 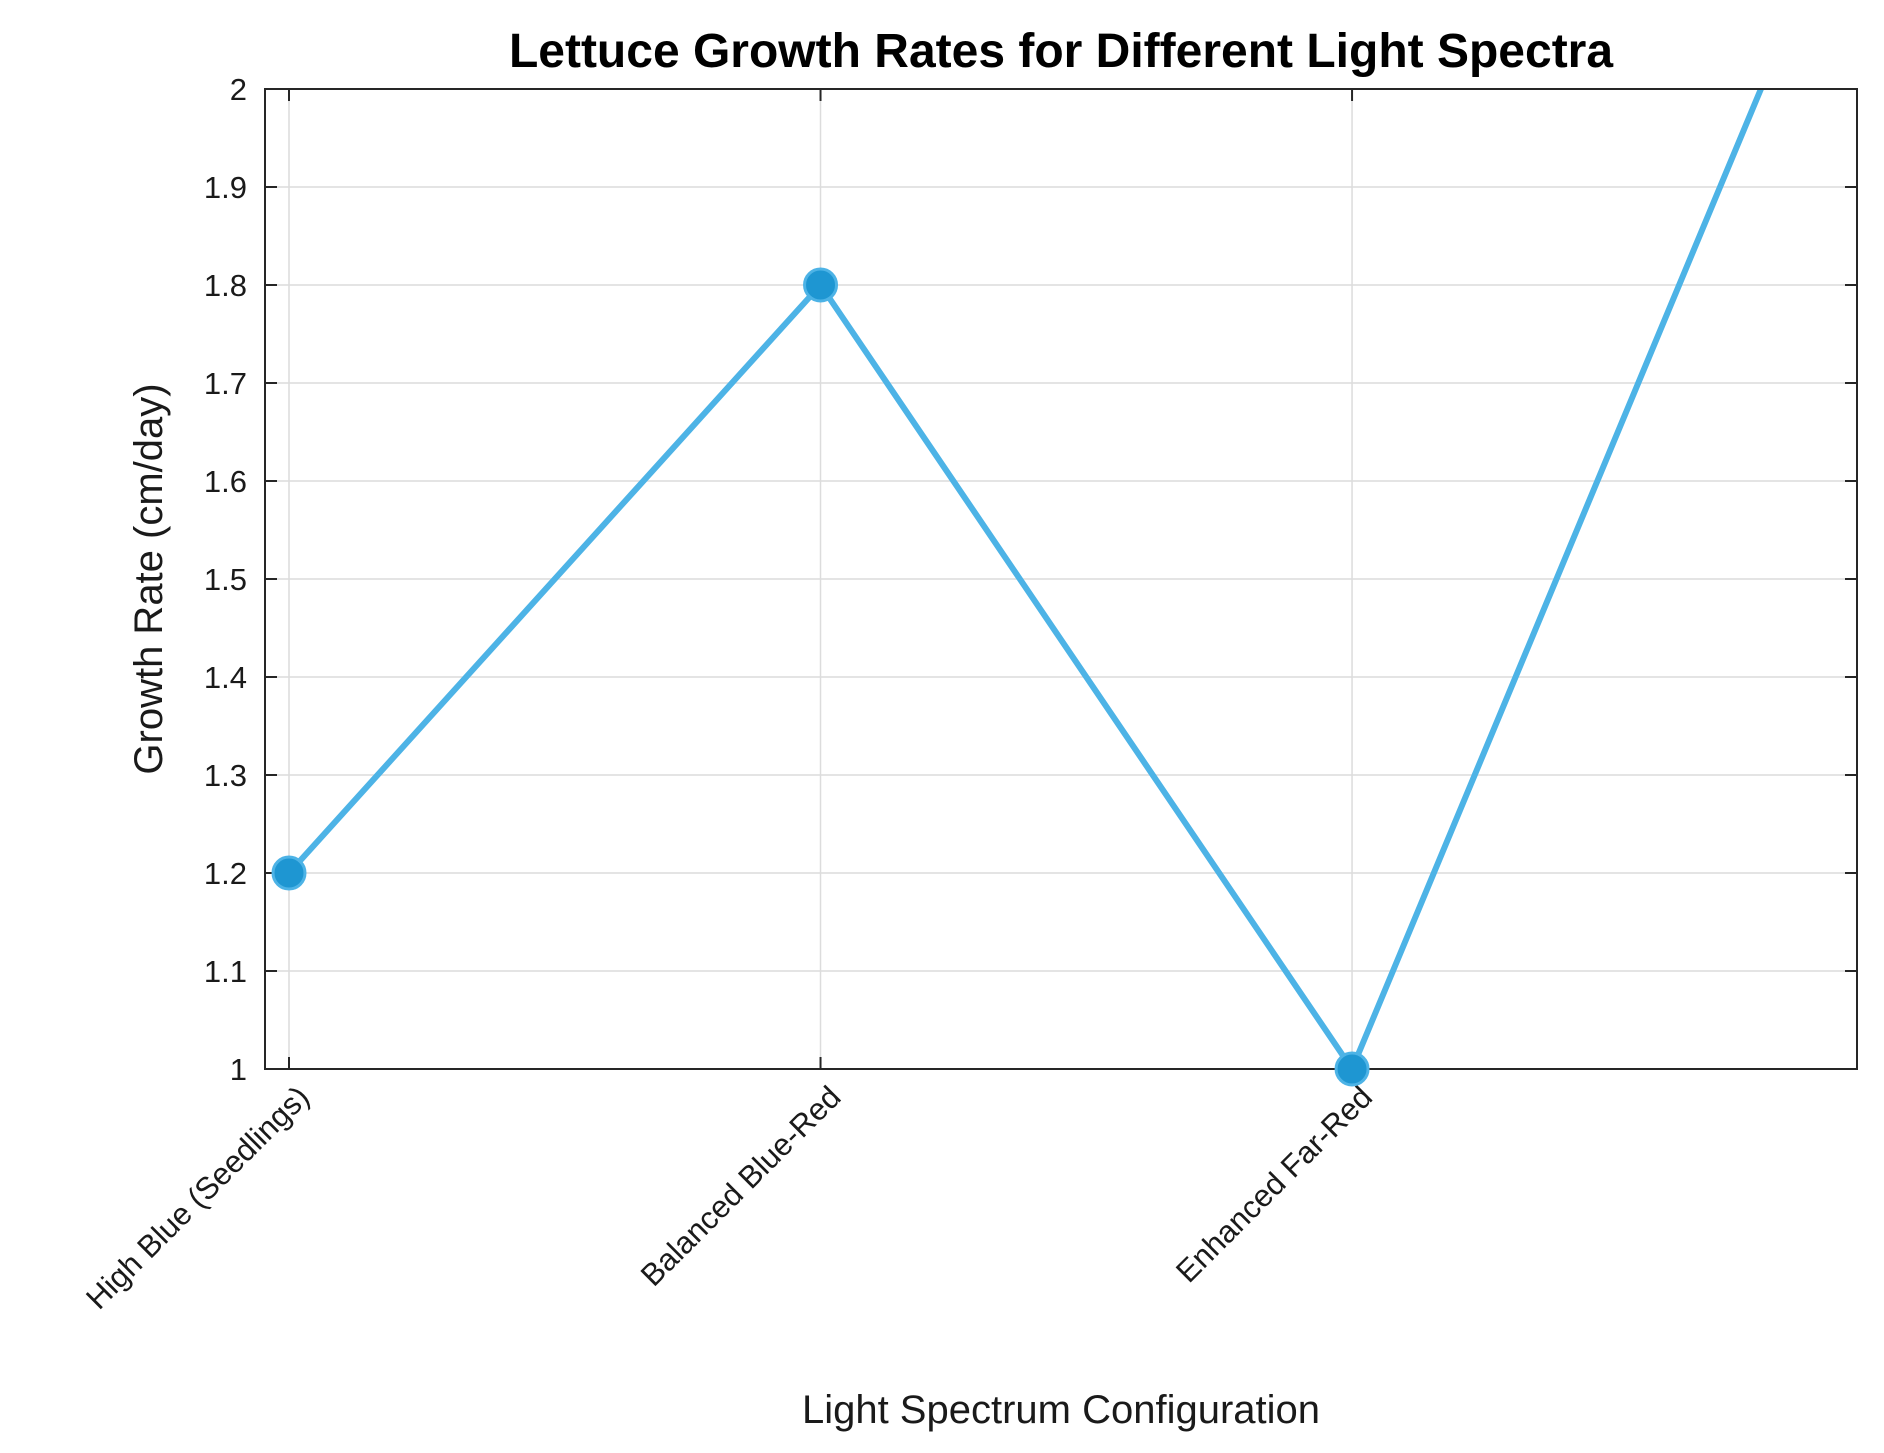 I want to click on y-tick-label: 1.7, so click(x=225, y=383).